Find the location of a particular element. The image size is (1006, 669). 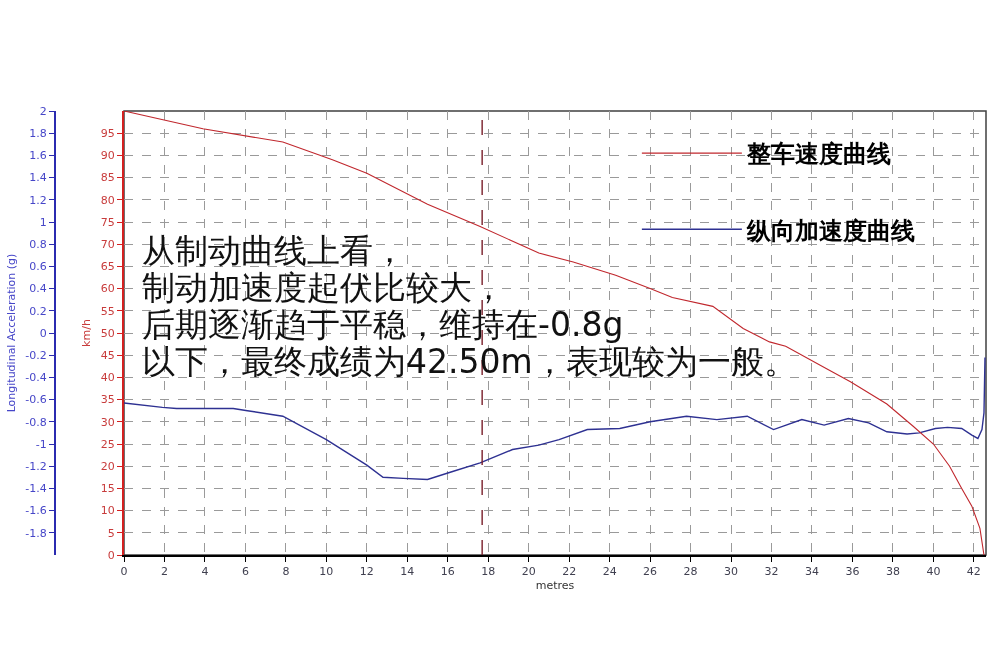

y2-tick-label: 80 is located at coordinates (107, 200).